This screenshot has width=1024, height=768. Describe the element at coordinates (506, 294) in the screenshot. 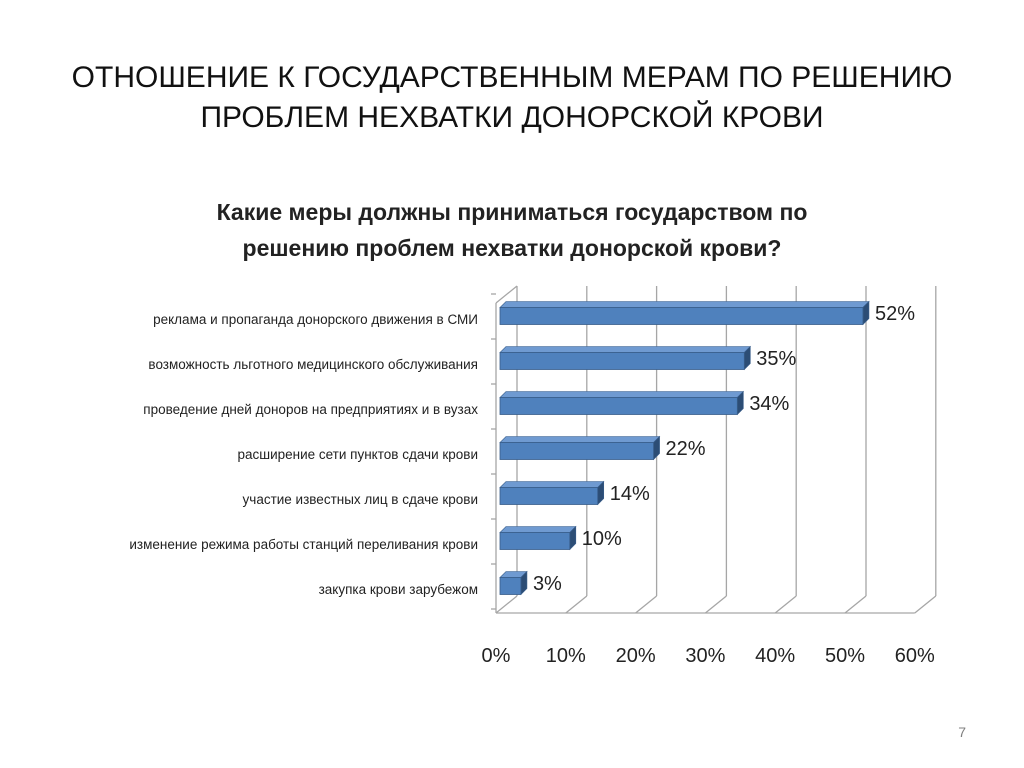

I see `wall-edge` at that location.